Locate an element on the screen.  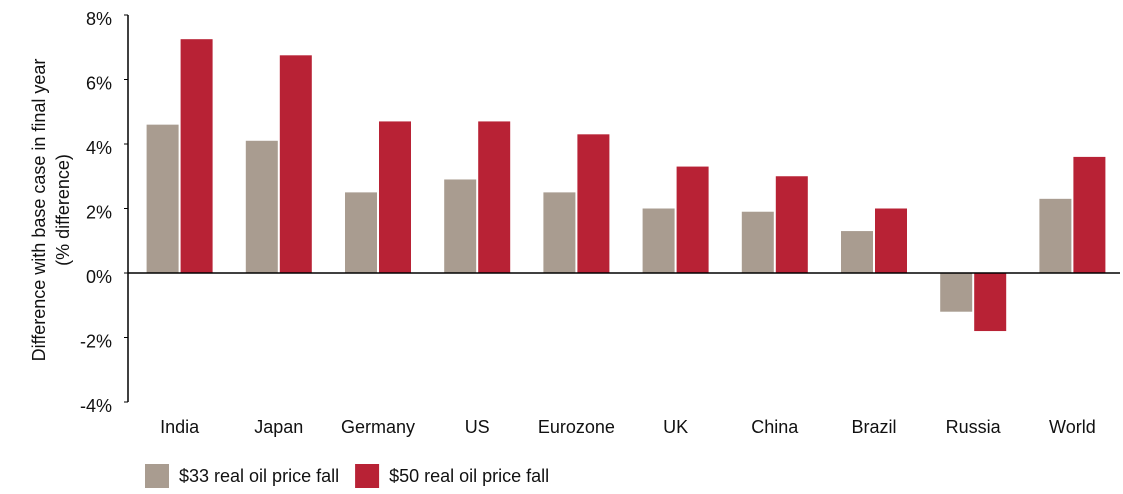
x-tick-label: US is located at coordinates (477, 427).